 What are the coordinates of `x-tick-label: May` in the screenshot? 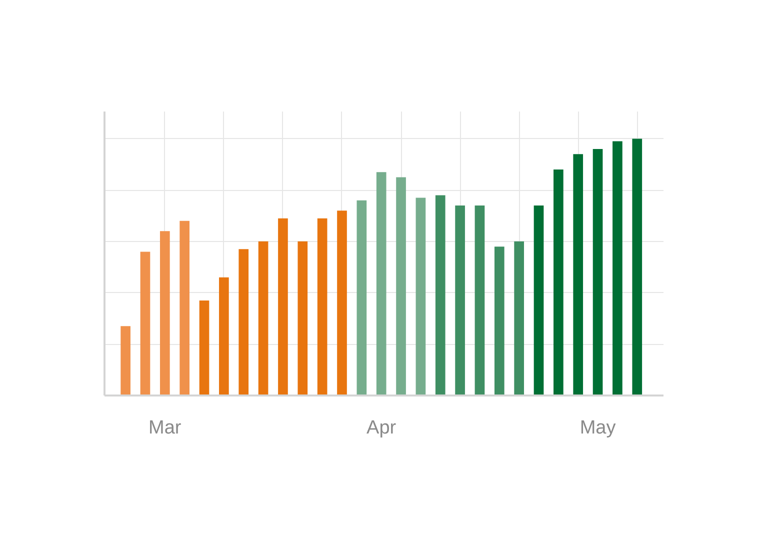 It's located at (598, 428).